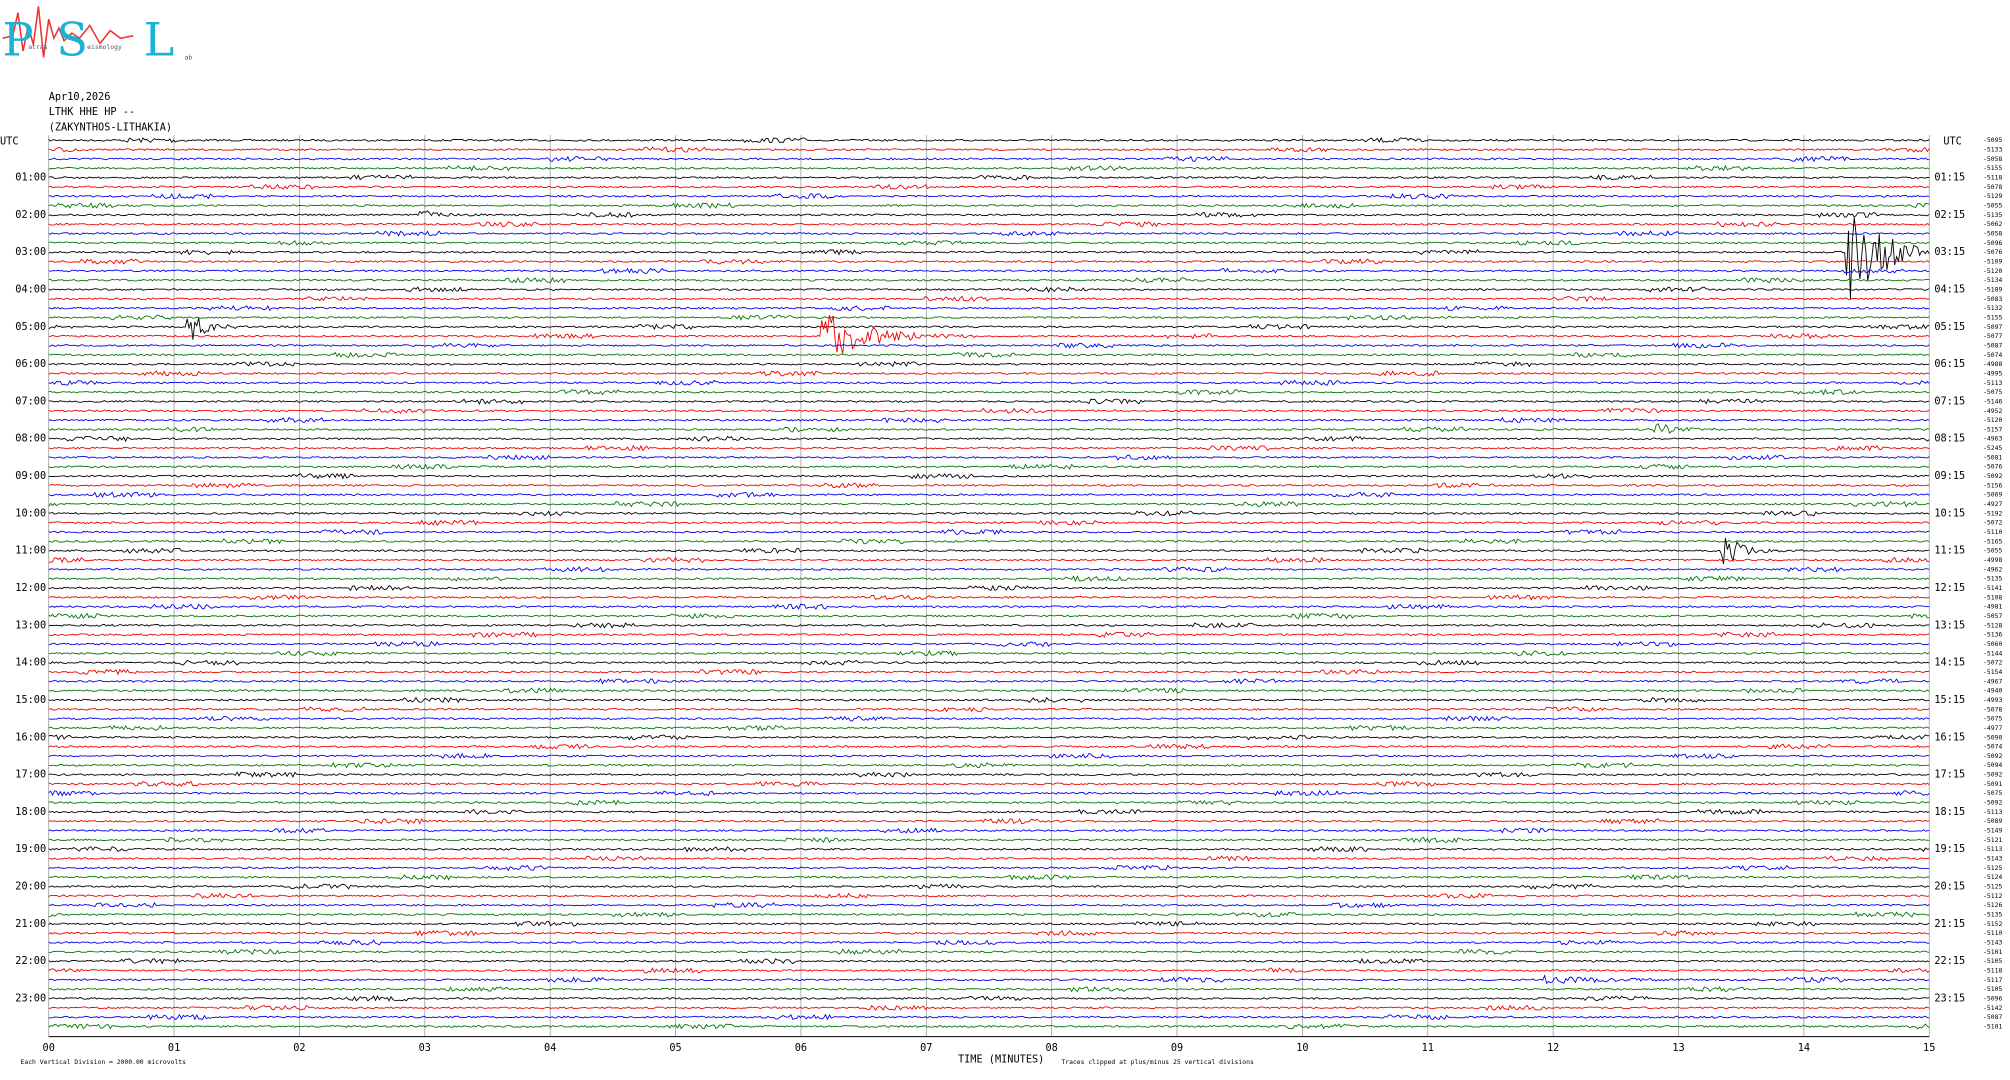 Image resolution: width=2010 pixels, height=1080 pixels. I want to click on trace-offset: -5146, so click(1992, 401).